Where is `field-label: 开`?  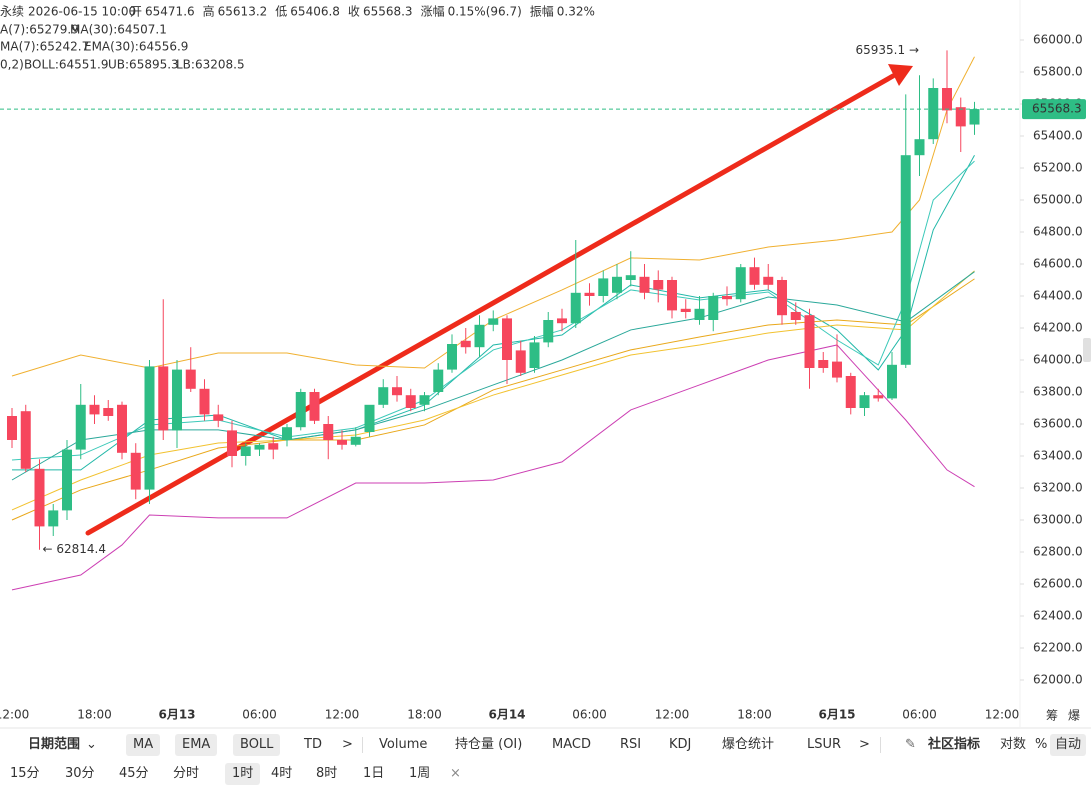 field-label: 开 is located at coordinates (136, 12).